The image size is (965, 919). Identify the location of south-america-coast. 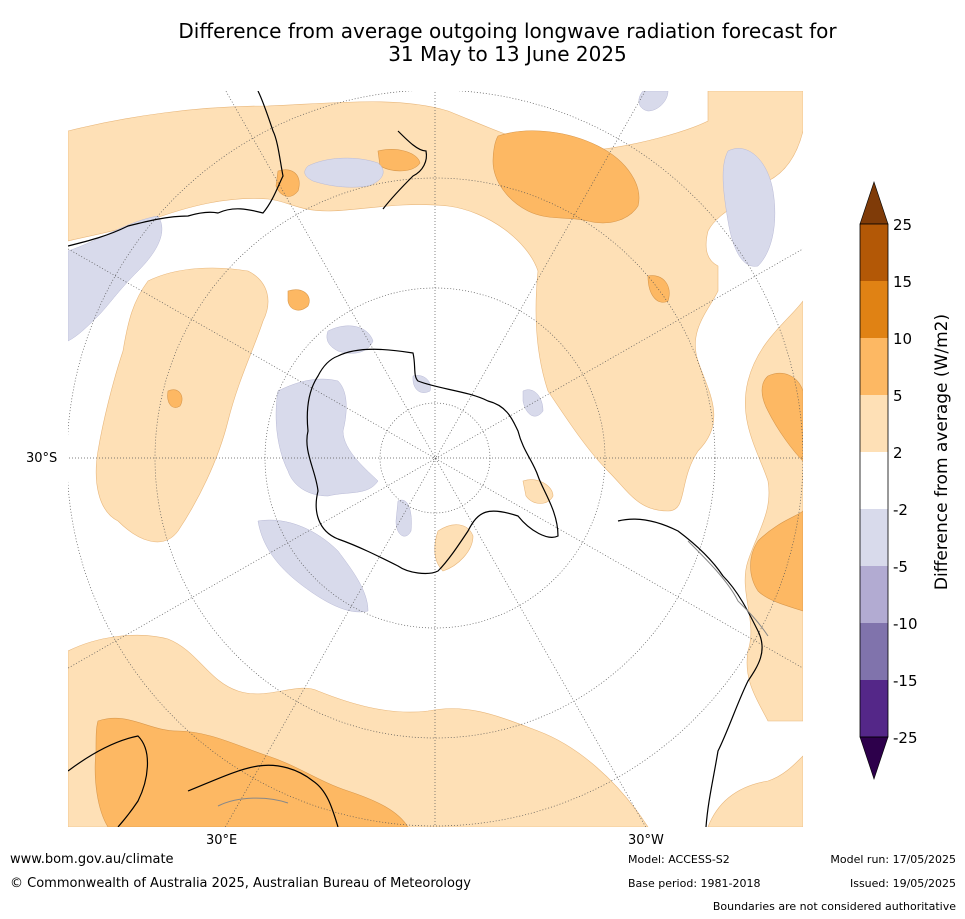
(690, 672).